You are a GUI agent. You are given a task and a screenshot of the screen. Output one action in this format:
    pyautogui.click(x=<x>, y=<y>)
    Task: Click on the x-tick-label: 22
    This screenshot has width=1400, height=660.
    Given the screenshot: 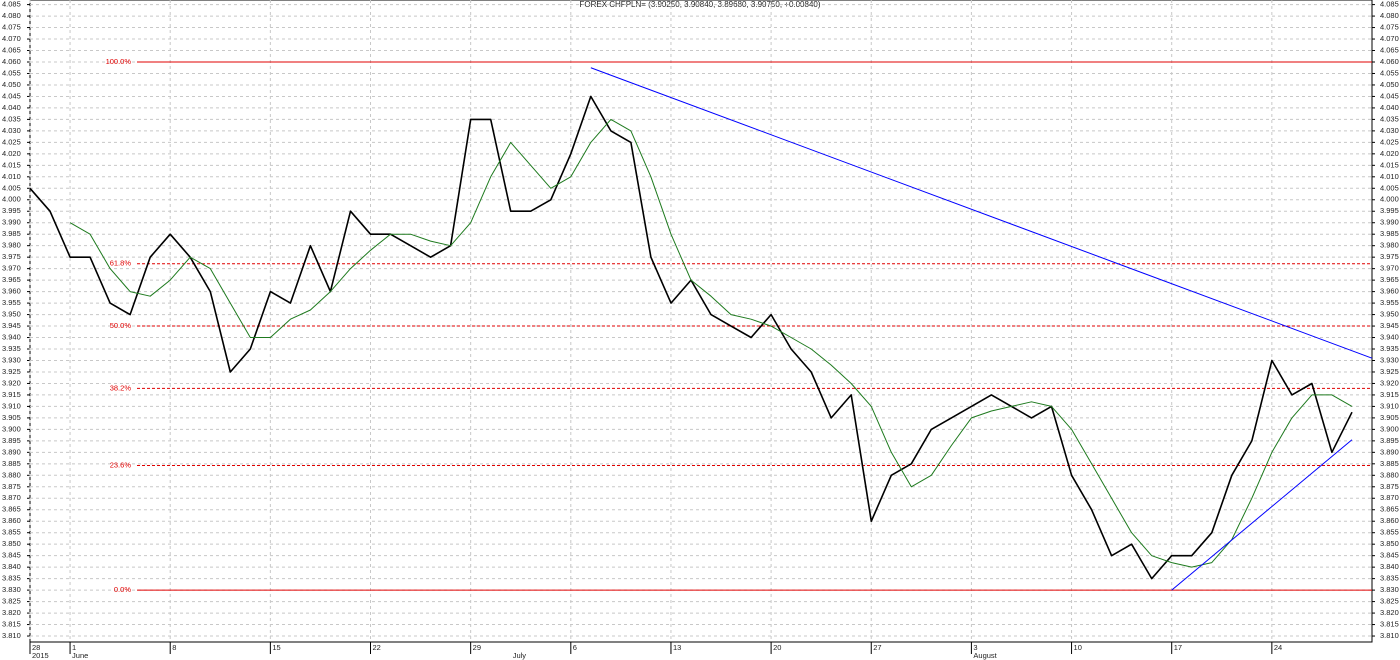 What is the action you would take?
    pyautogui.click(x=377, y=647)
    